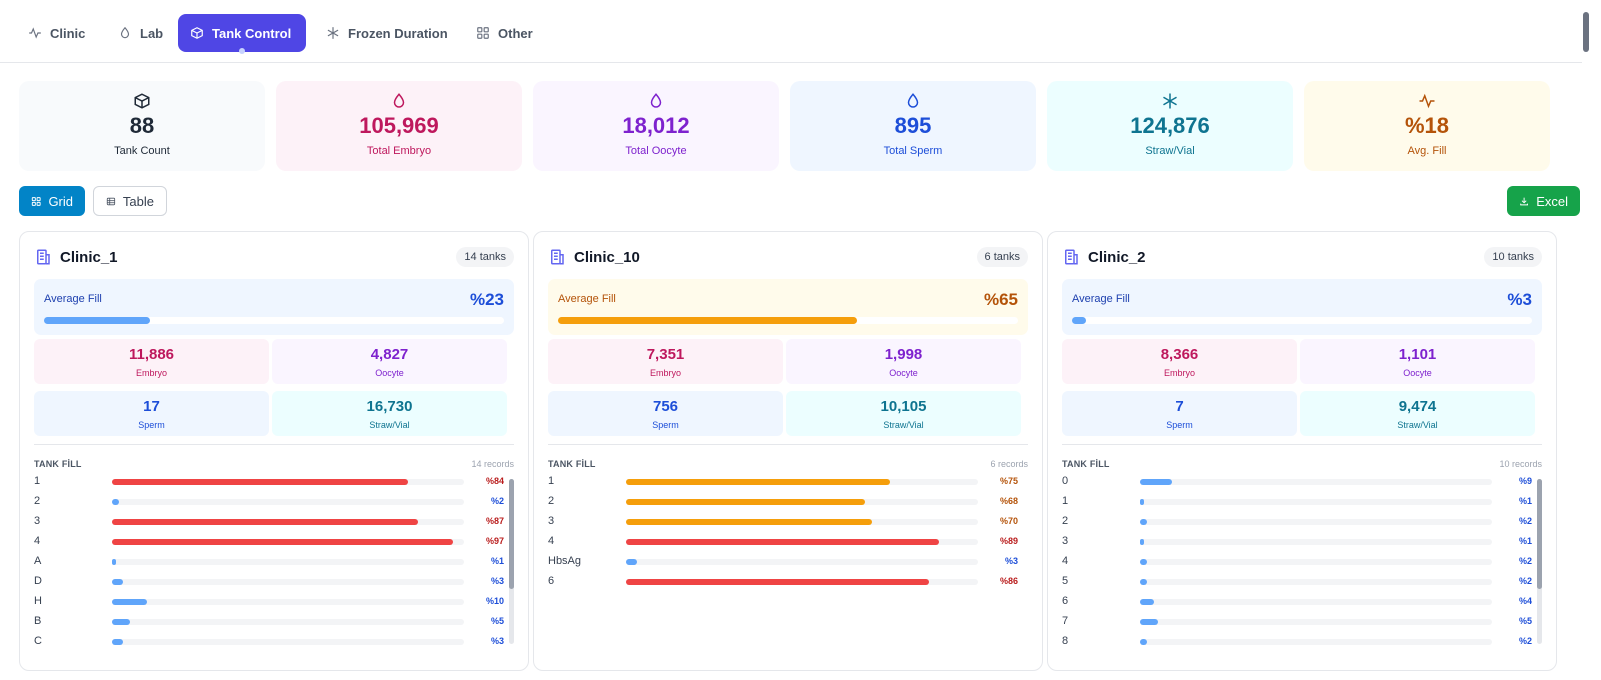  What do you see at coordinates (1008, 541) in the screenshot?
I see `tank-fill-percent: %89` at bounding box center [1008, 541].